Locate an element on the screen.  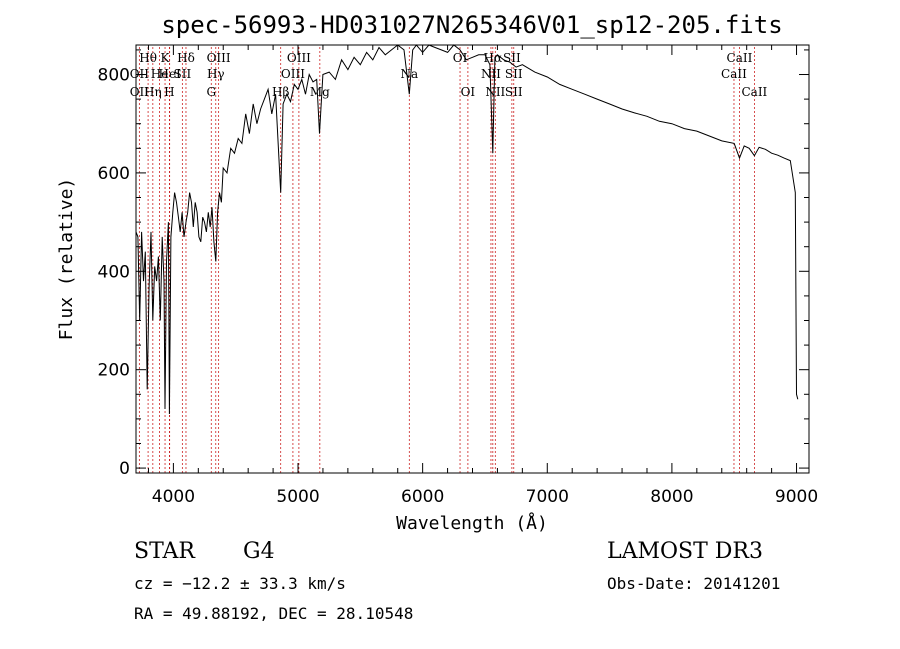
y-tick-label: 0 is located at coordinates (124, 469).